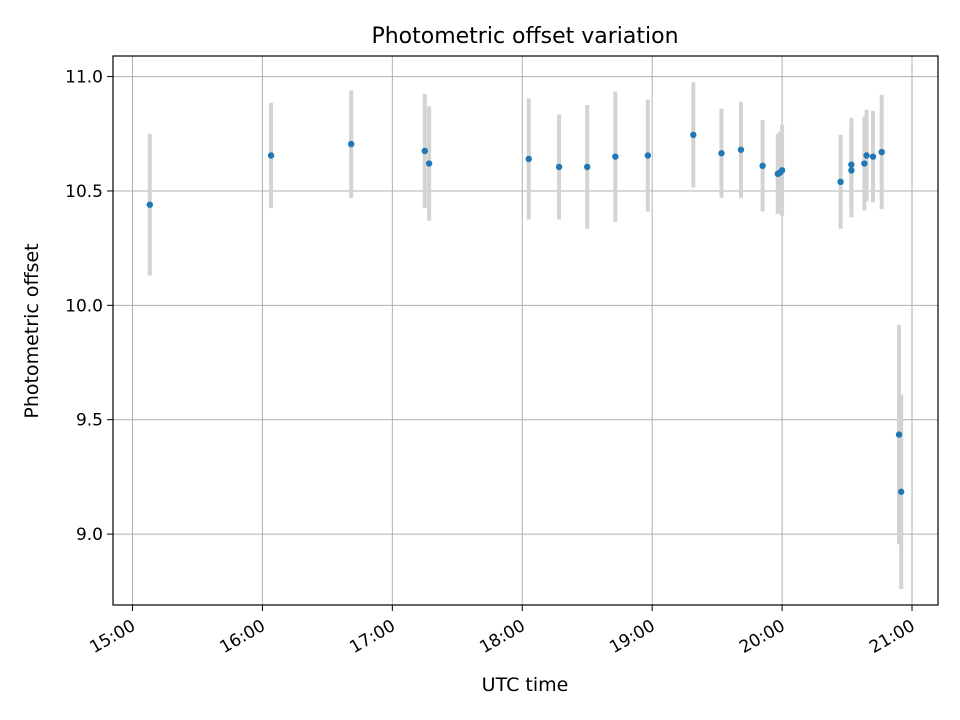 The width and height of the screenshot is (960, 720). I want to click on y-axis: 9.0 9.5 10.0 10.5 11.0, so click(89, 306).